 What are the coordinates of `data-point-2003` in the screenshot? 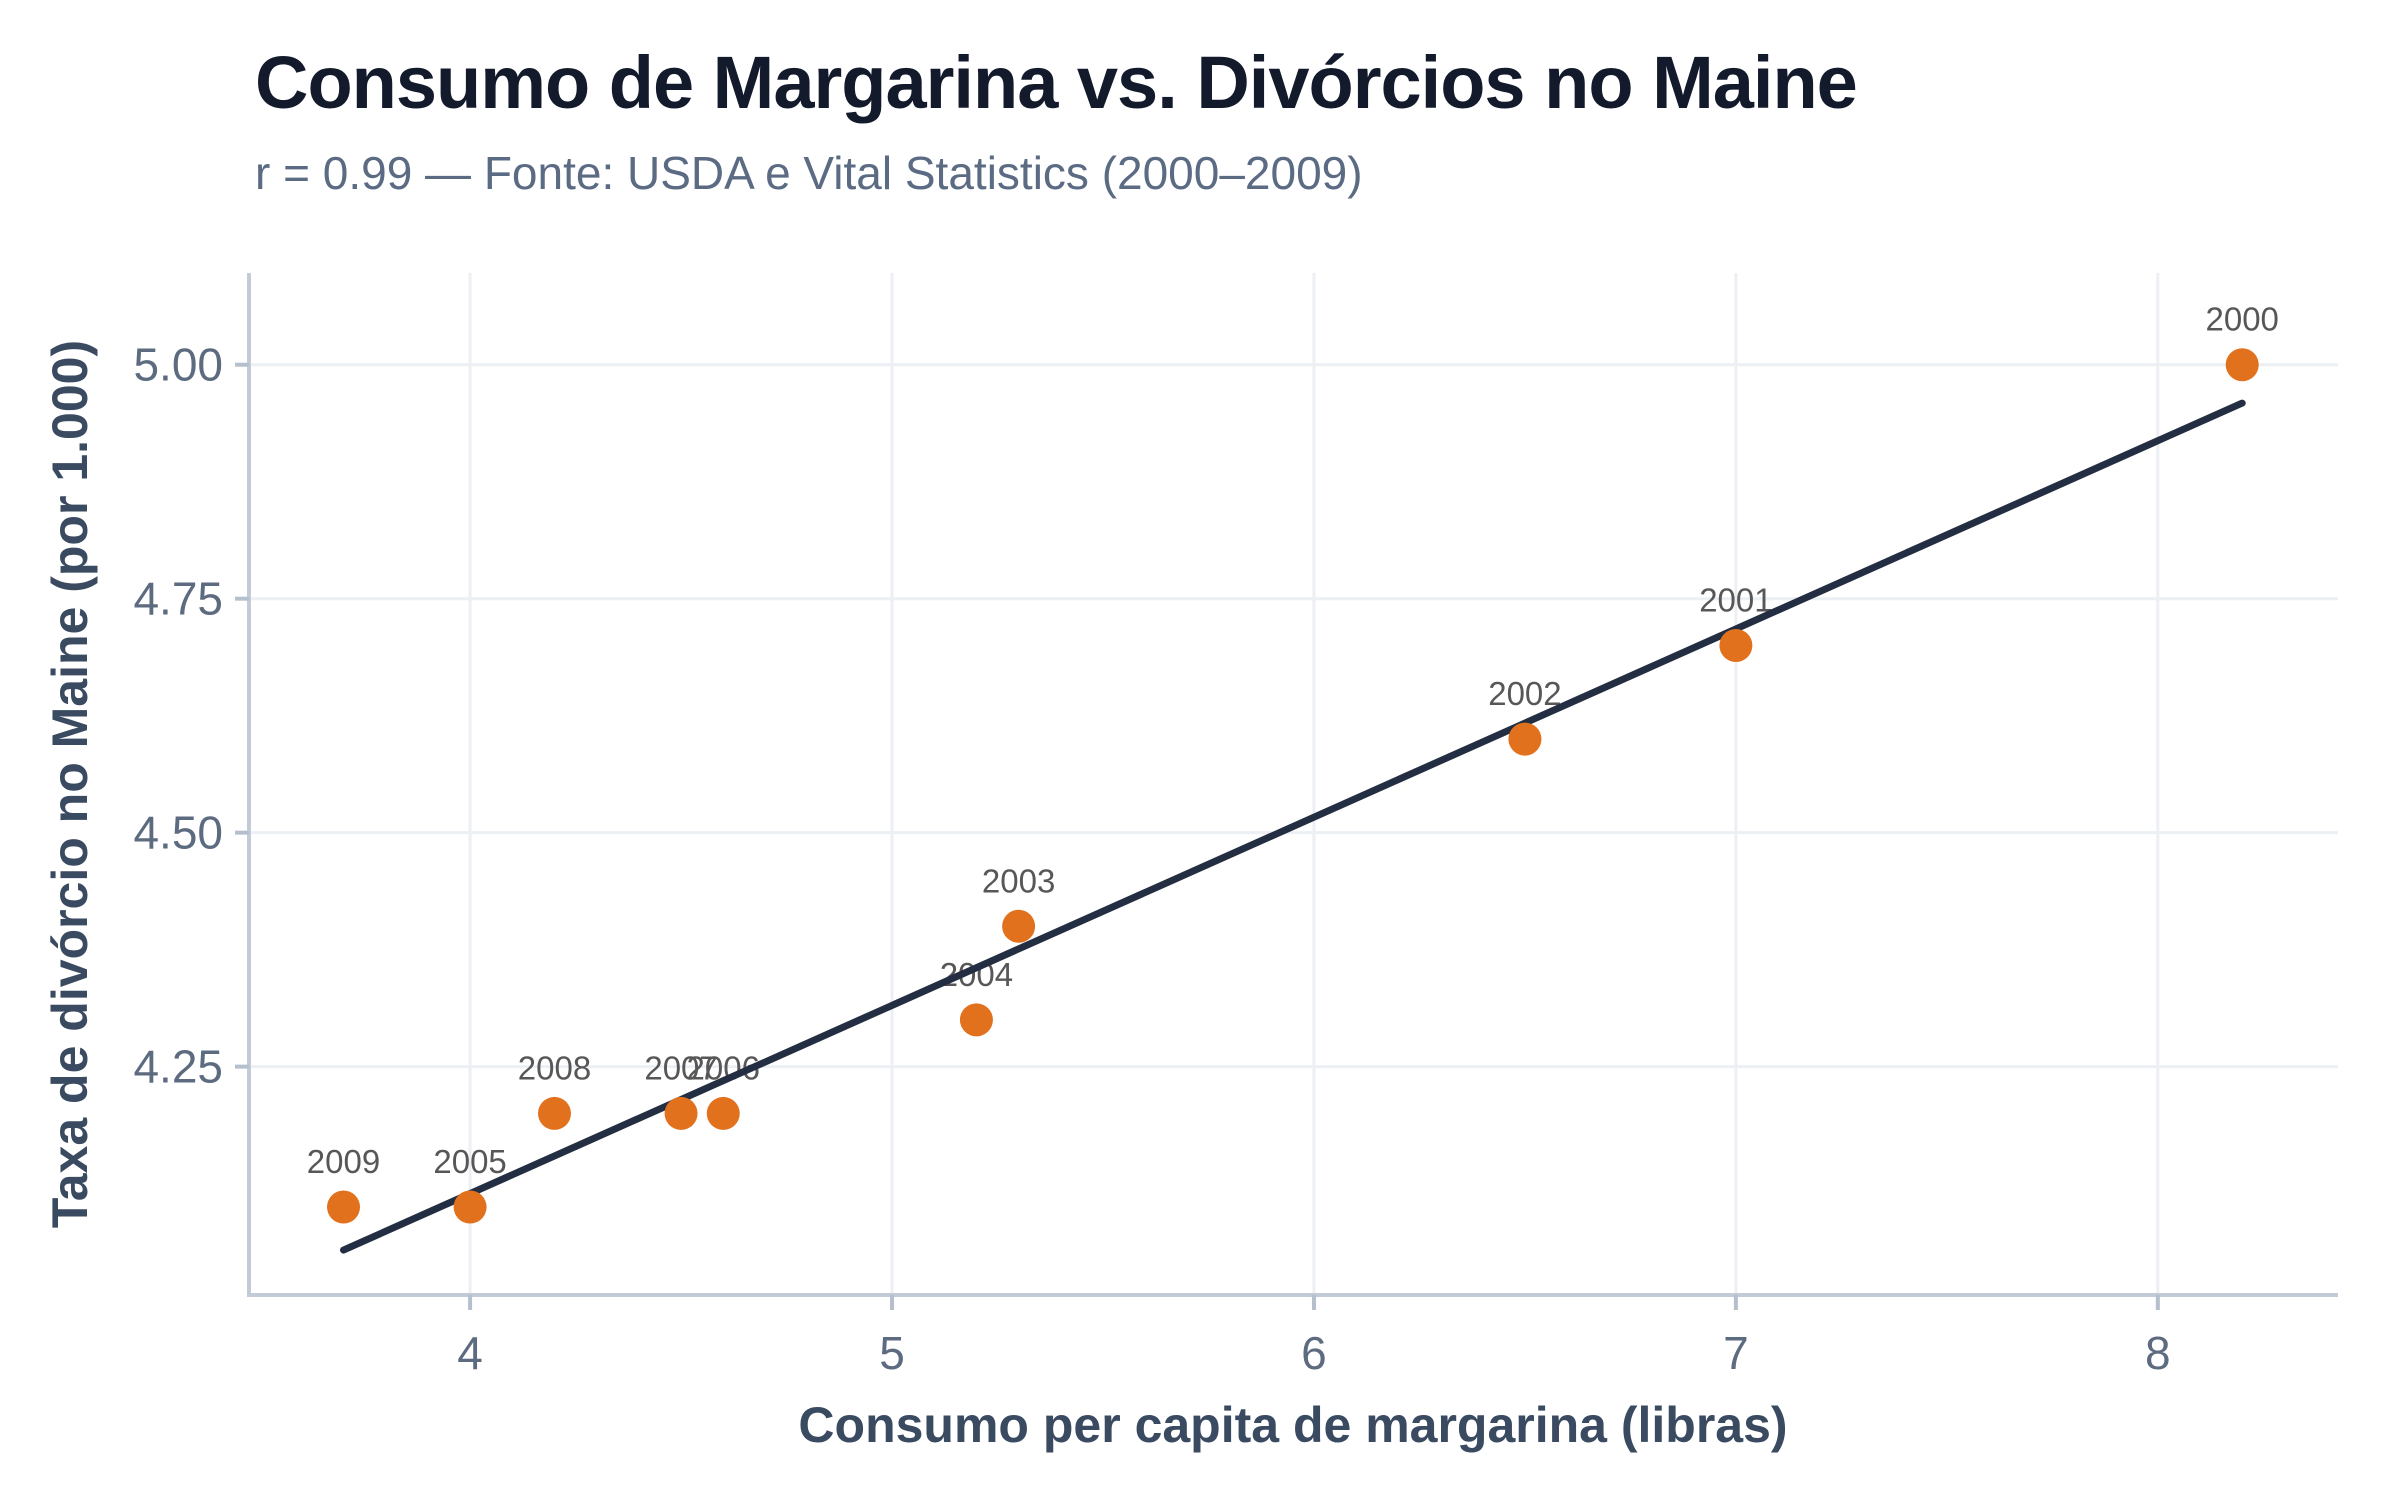 It's located at (1019, 926).